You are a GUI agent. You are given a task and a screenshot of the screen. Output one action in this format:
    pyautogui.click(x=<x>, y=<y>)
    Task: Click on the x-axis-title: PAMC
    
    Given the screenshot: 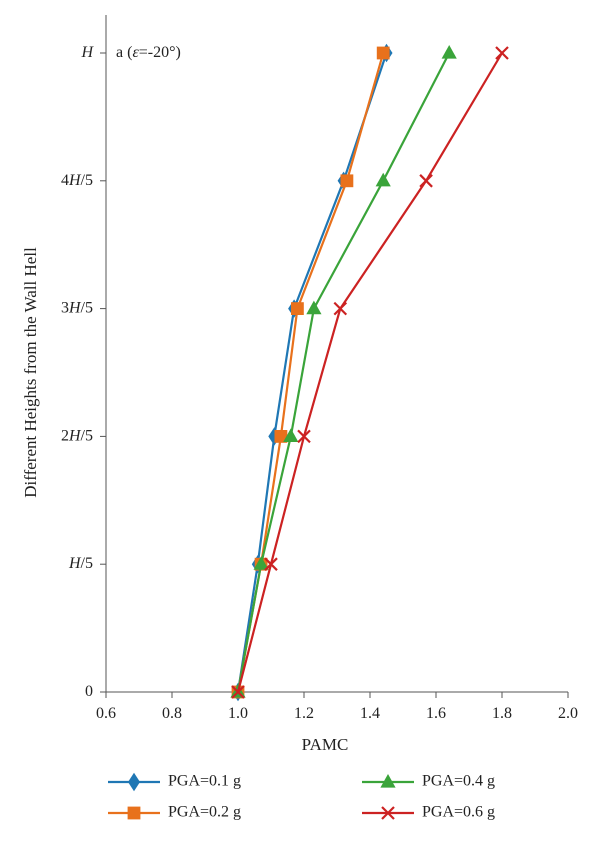 What is the action you would take?
    pyautogui.click(x=325, y=744)
    